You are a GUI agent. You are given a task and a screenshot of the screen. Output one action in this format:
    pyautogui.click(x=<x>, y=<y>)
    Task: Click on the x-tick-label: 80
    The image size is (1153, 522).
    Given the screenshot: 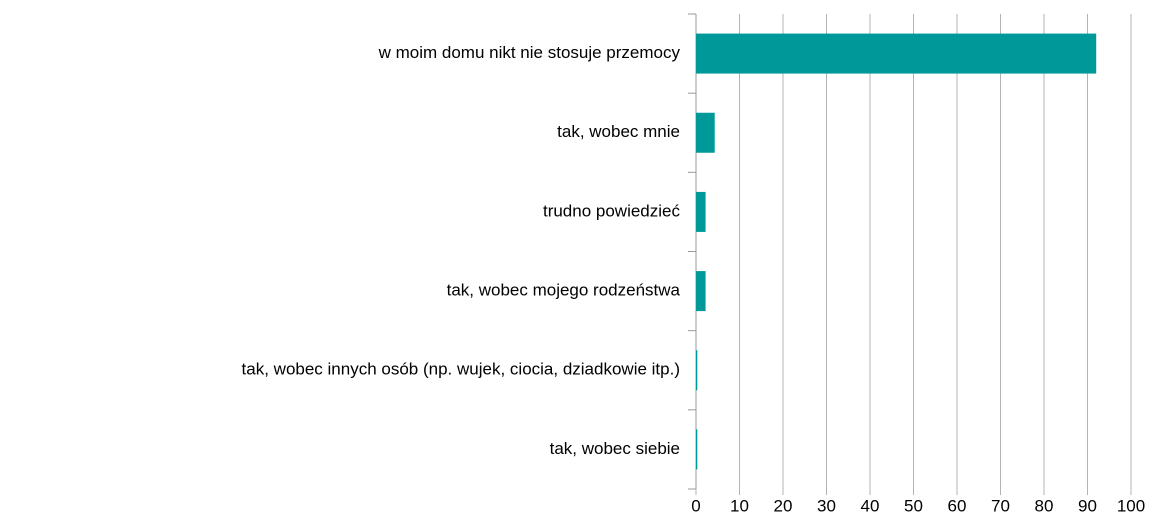 What is the action you would take?
    pyautogui.click(x=1044, y=505)
    